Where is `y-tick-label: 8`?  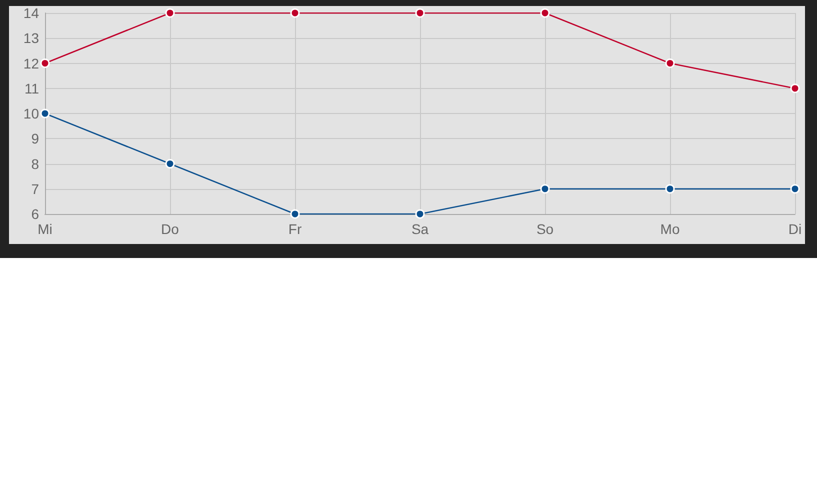 y-tick-label: 8 is located at coordinates (35, 164).